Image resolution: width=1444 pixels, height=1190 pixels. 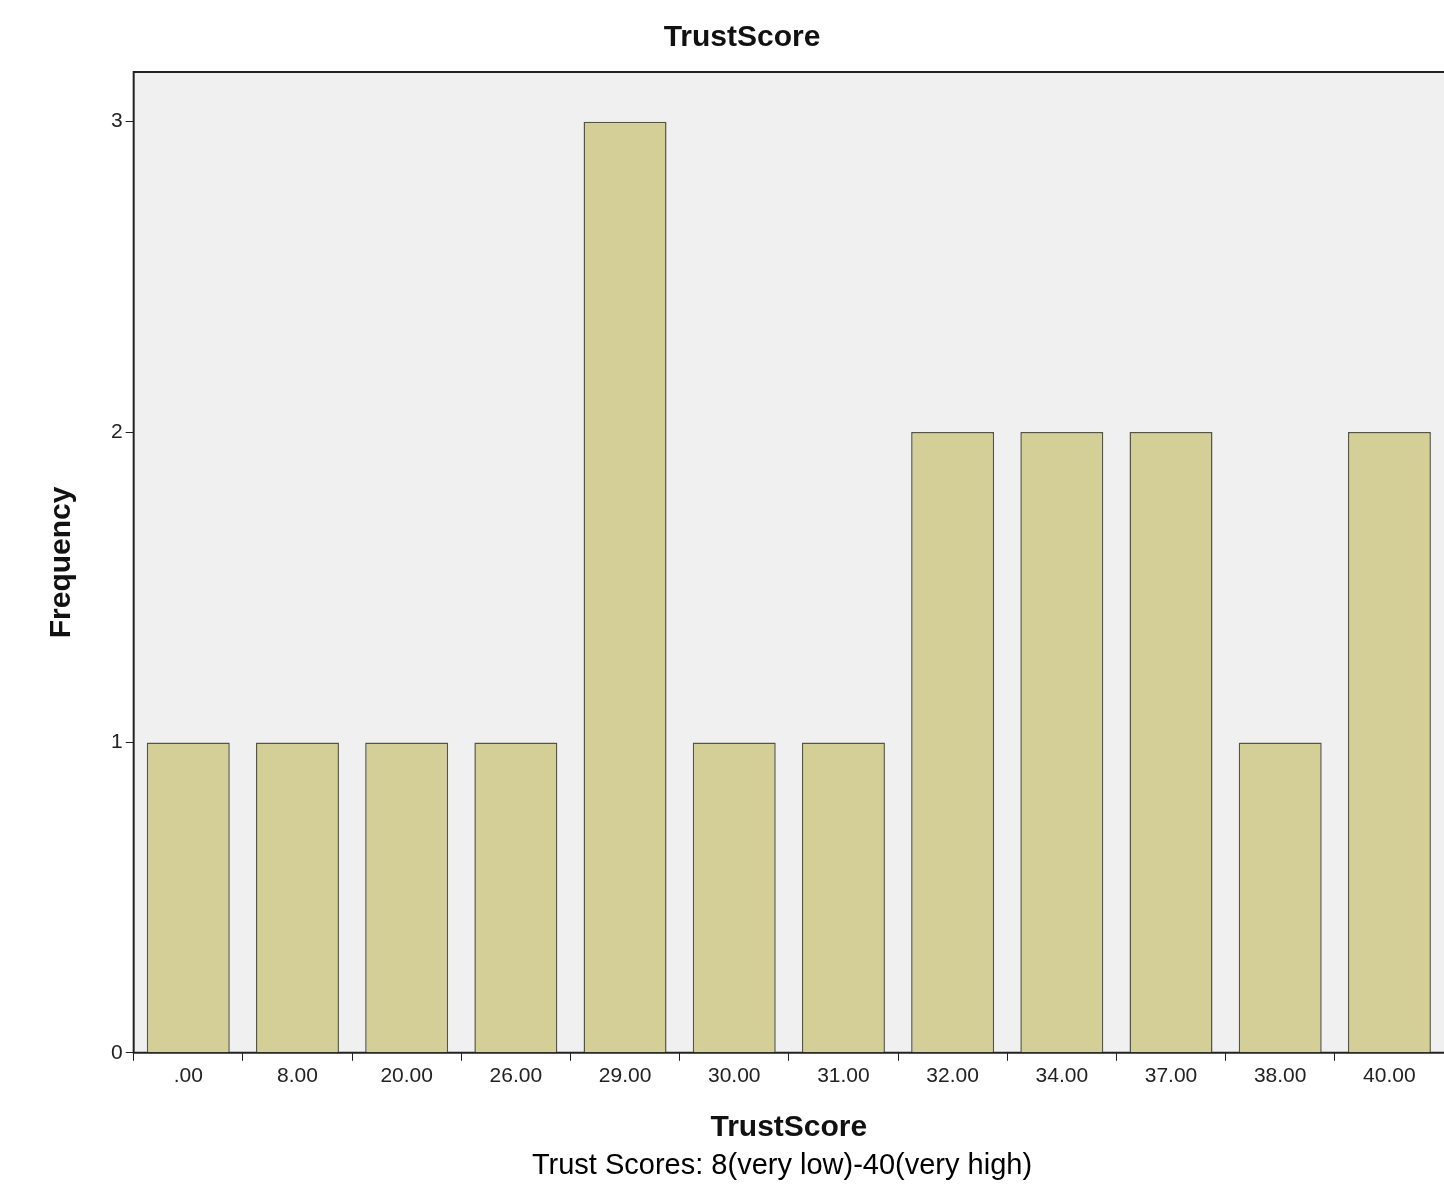 What do you see at coordinates (116, 120) in the screenshot?
I see `y-tick-label: 3` at bounding box center [116, 120].